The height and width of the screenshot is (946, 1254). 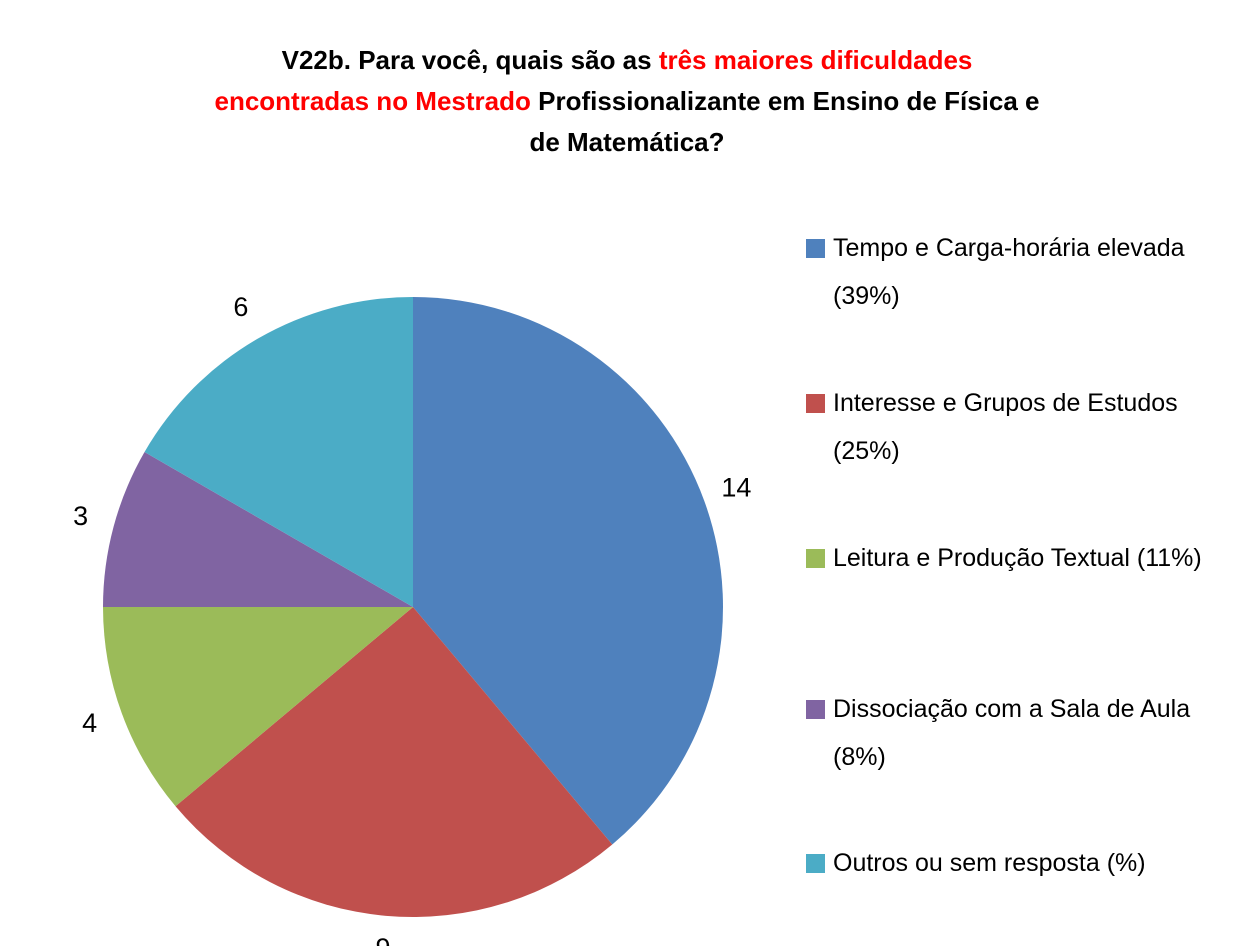 What do you see at coordinates (470, 60) in the screenshot?
I see `title-segment: V22b. Para você, quais são as` at bounding box center [470, 60].